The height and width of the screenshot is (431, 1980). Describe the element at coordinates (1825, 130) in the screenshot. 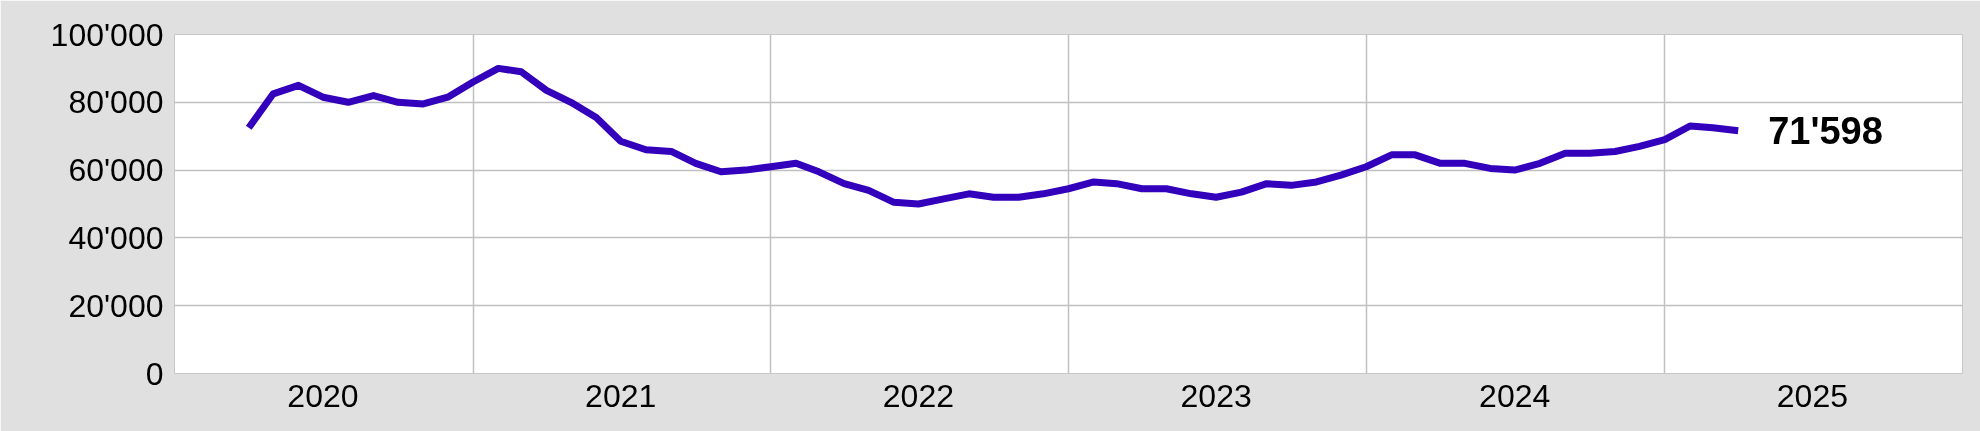

I see `data-label: 71'598` at that location.